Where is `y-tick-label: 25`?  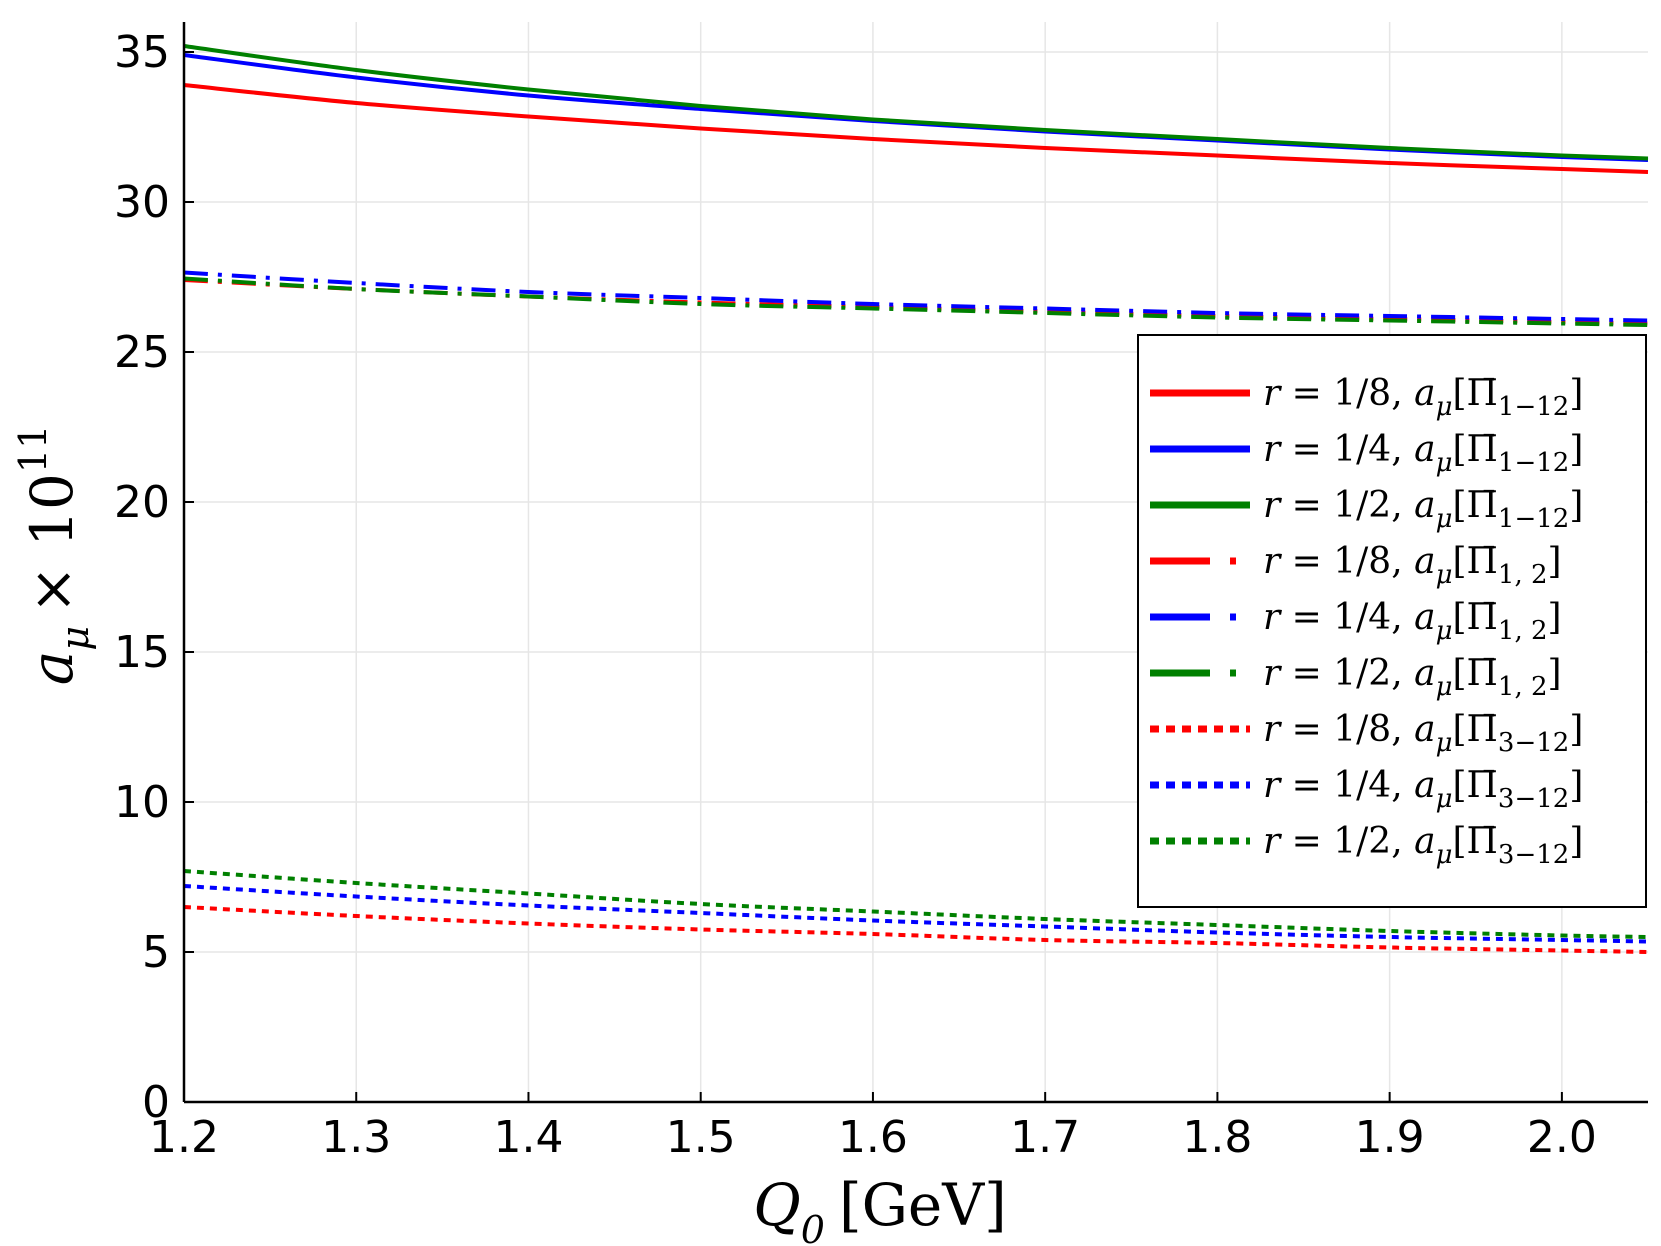 y-tick-label: 25 is located at coordinates (142, 352).